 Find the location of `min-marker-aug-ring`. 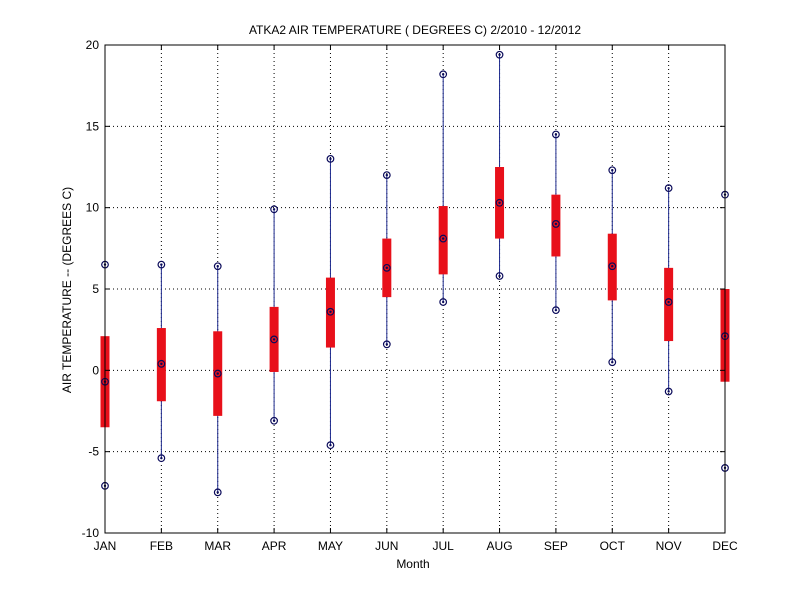

min-marker-aug-ring is located at coordinates (499, 276).